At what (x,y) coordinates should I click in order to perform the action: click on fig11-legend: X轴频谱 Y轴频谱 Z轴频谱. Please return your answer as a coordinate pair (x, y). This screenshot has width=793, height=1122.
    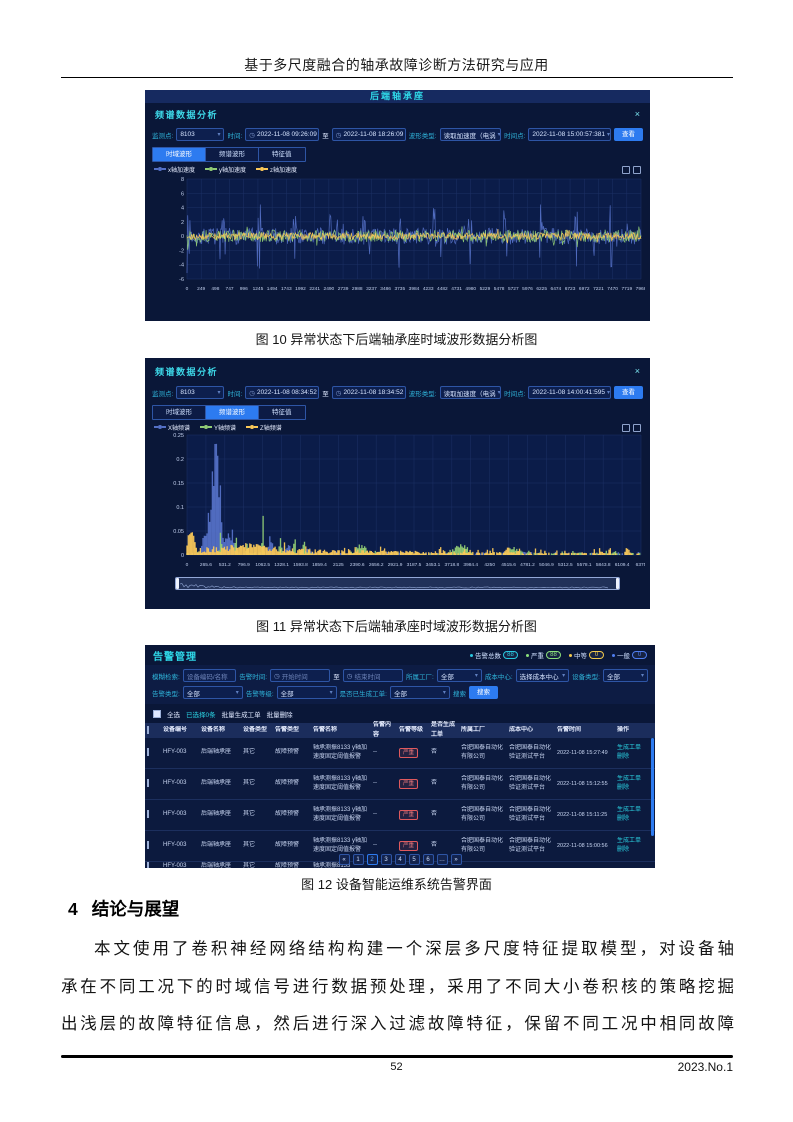
    Looking at the image, I should click on (218, 427).